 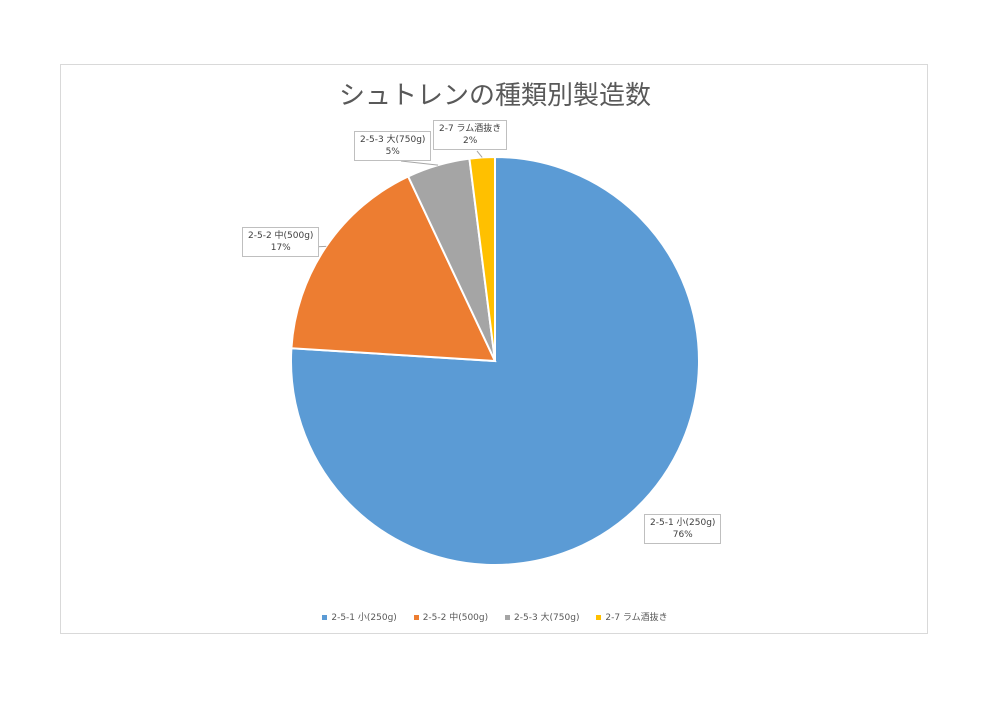 I want to click on legend-swatch-medium, so click(x=416, y=617).